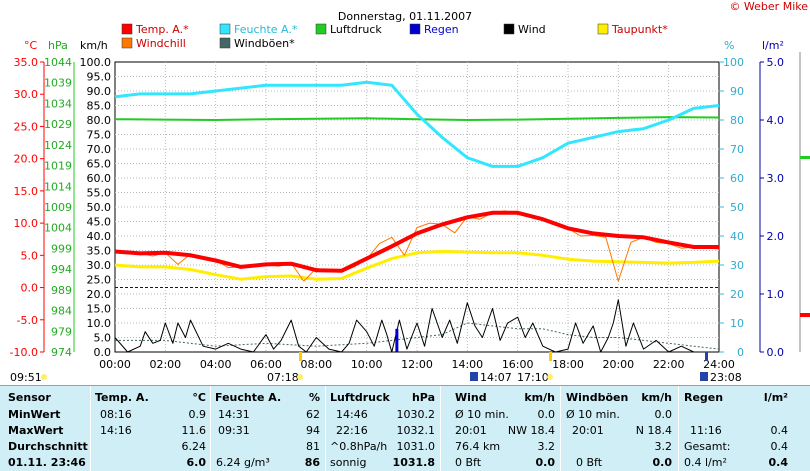 The image size is (810, 471). Describe the element at coordinates (539, 397) in the screenshot. I see `hdr-wind-unit: km/h` at that location.